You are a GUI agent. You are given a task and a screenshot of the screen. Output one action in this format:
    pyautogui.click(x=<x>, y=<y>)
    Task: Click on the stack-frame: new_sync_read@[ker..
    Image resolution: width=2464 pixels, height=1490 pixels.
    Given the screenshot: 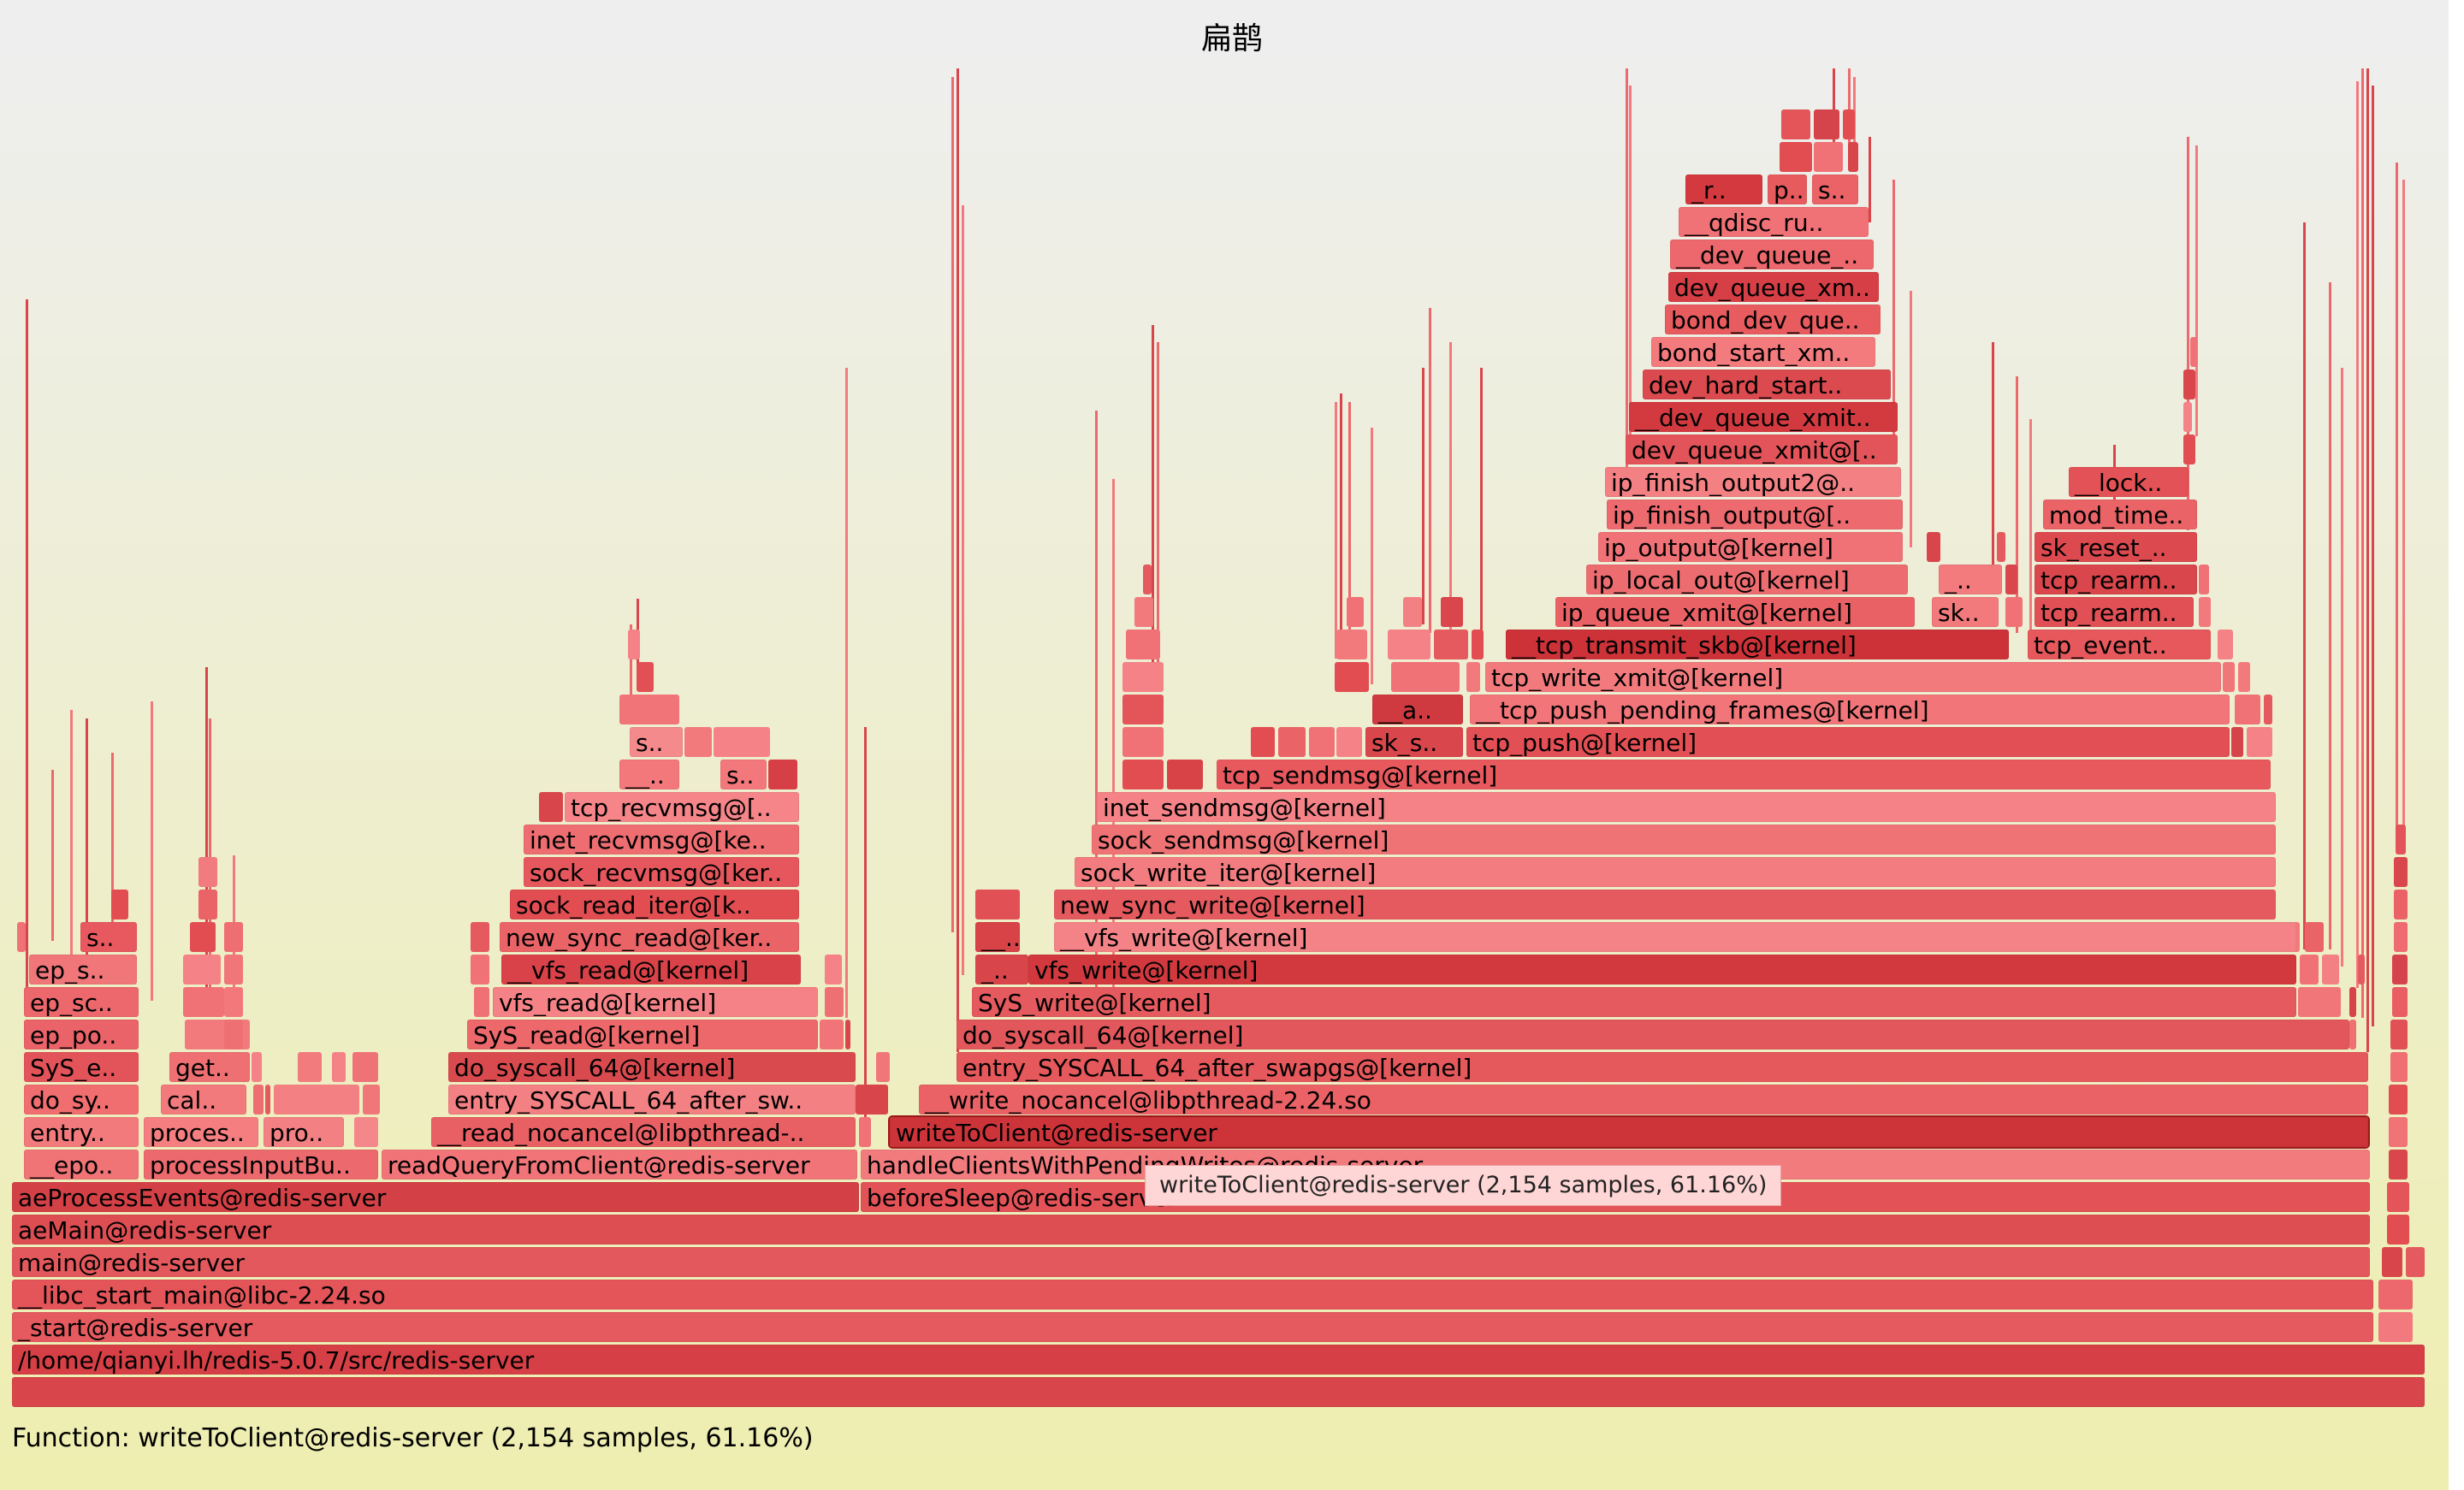 What is the action you would take?
    pyautogui.click(x=649, y=937)
    